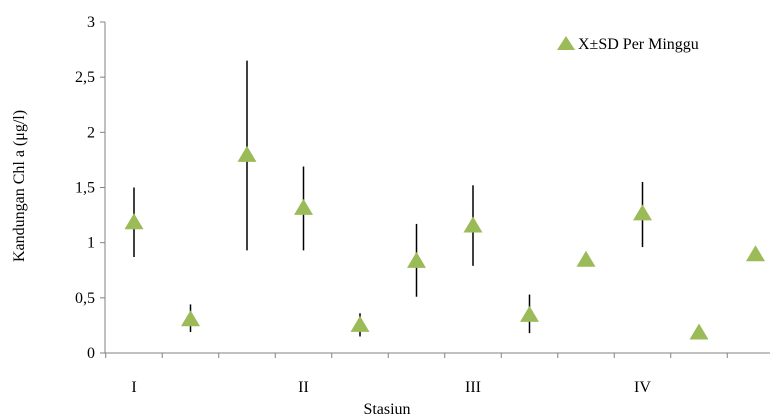  Describe the element at coordinates (303, 387) in the screenshot. I see `x-tick-label: II` at that location.